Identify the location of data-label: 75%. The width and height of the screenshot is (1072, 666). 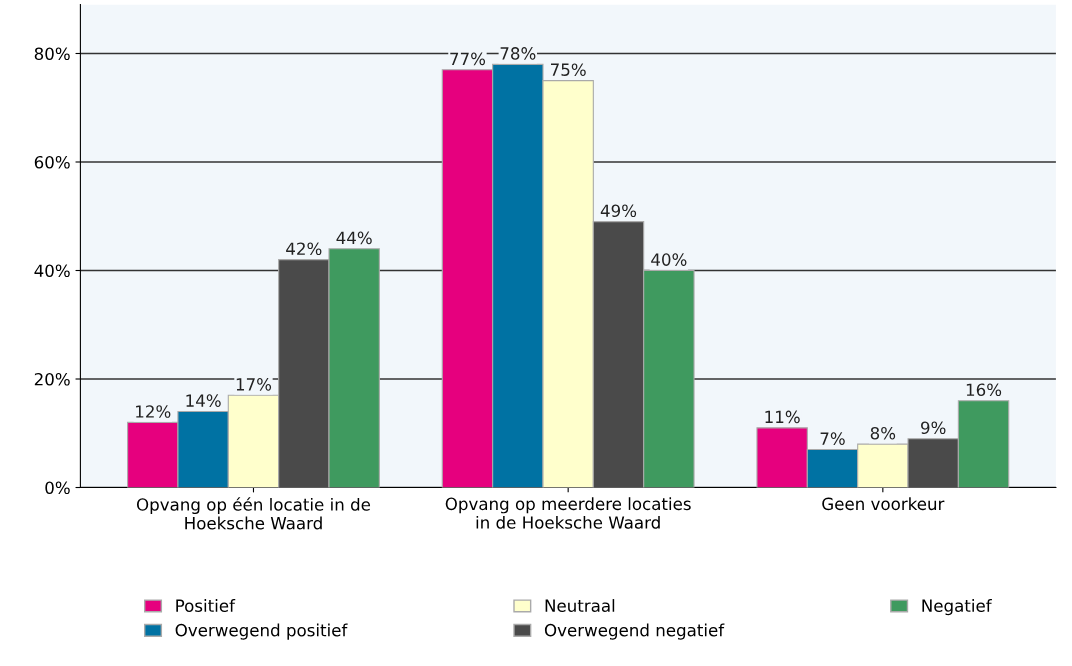
(568, 69).